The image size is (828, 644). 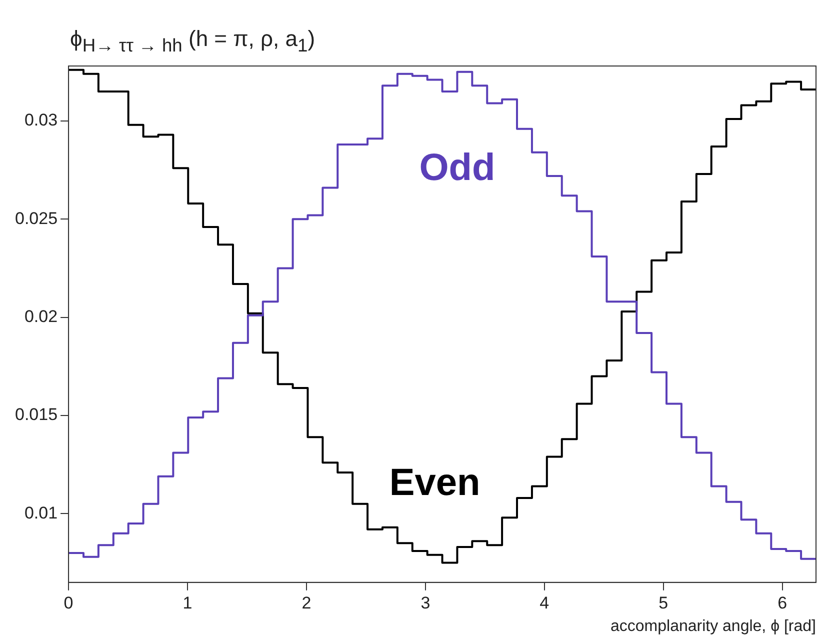 I want to click on x-tick-label: 4, so click(x=545, y=602).